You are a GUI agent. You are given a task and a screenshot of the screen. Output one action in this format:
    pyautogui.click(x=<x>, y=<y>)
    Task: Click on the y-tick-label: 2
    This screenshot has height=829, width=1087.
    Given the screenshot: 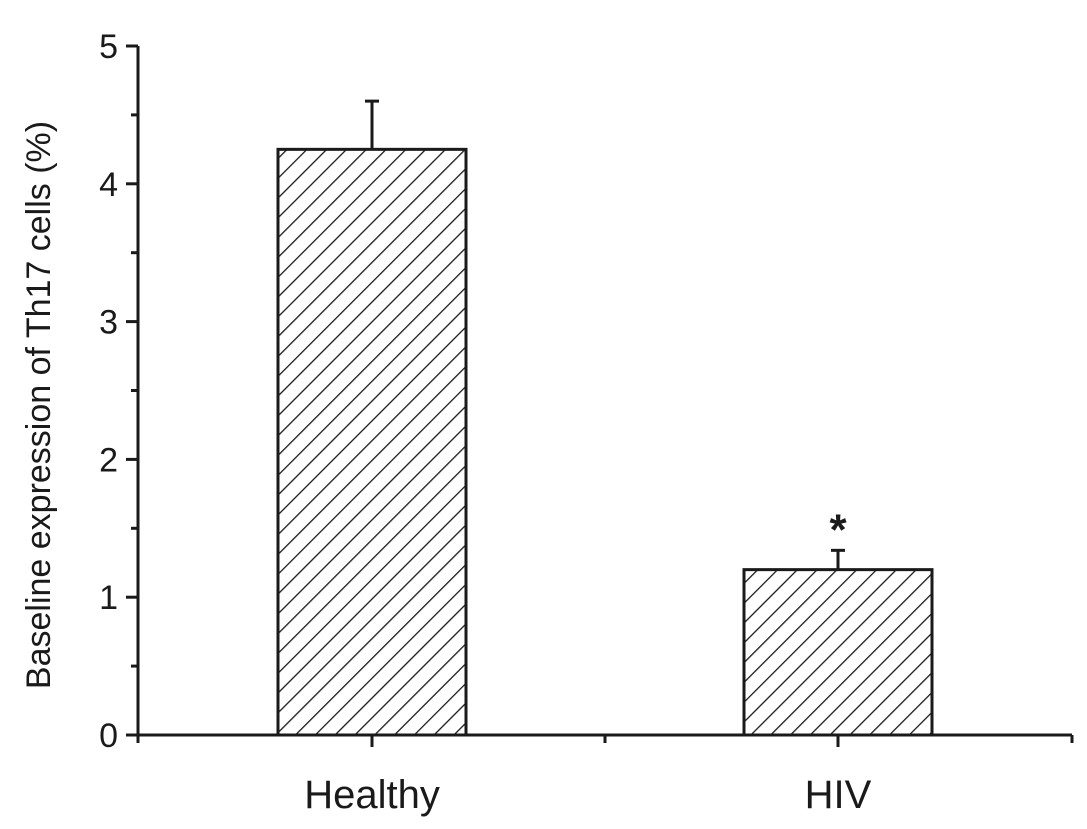 What is the action you would take?
    pyautogui.click(x=108, y=460)
    